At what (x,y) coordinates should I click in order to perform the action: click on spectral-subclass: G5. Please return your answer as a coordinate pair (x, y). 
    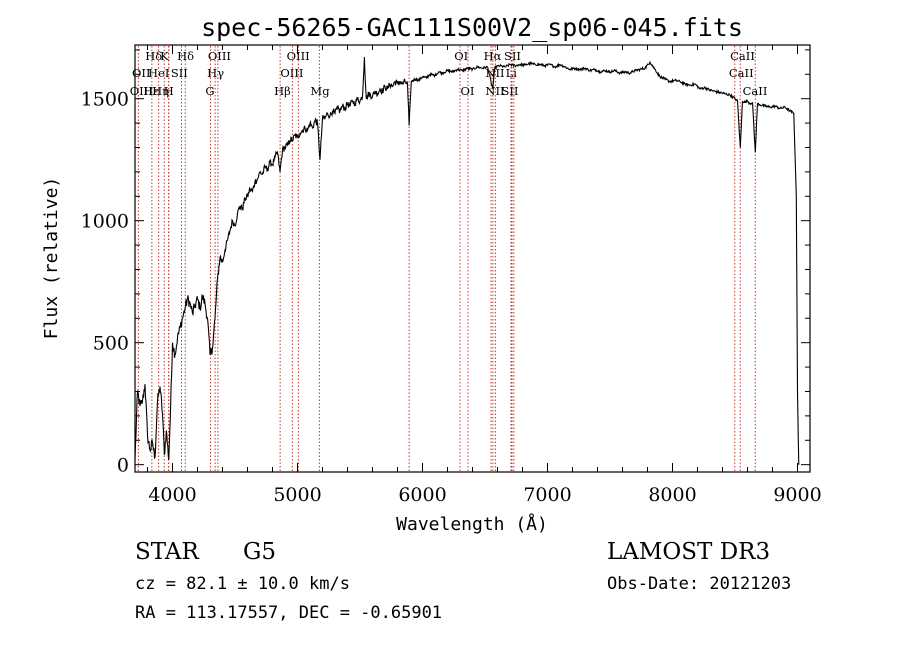
    Looking at the image, I should click on (260, 552).